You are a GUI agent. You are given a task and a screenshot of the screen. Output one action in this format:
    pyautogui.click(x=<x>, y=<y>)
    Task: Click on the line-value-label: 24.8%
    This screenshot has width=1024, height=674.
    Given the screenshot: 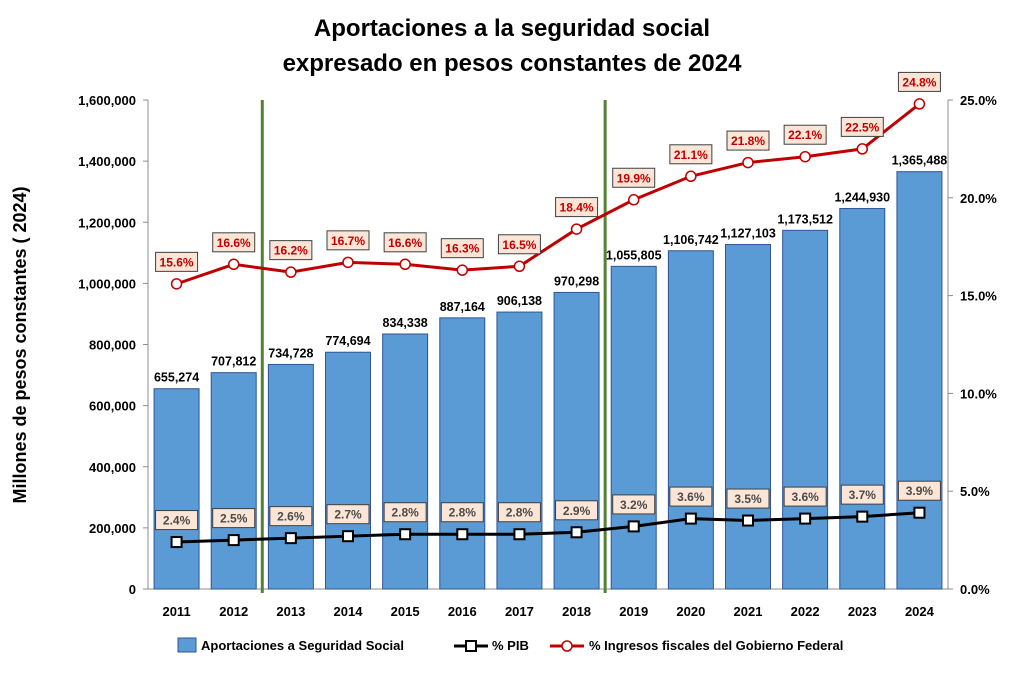 What is the action you would take?
    pyautogui.click(x=919, y=82)
    